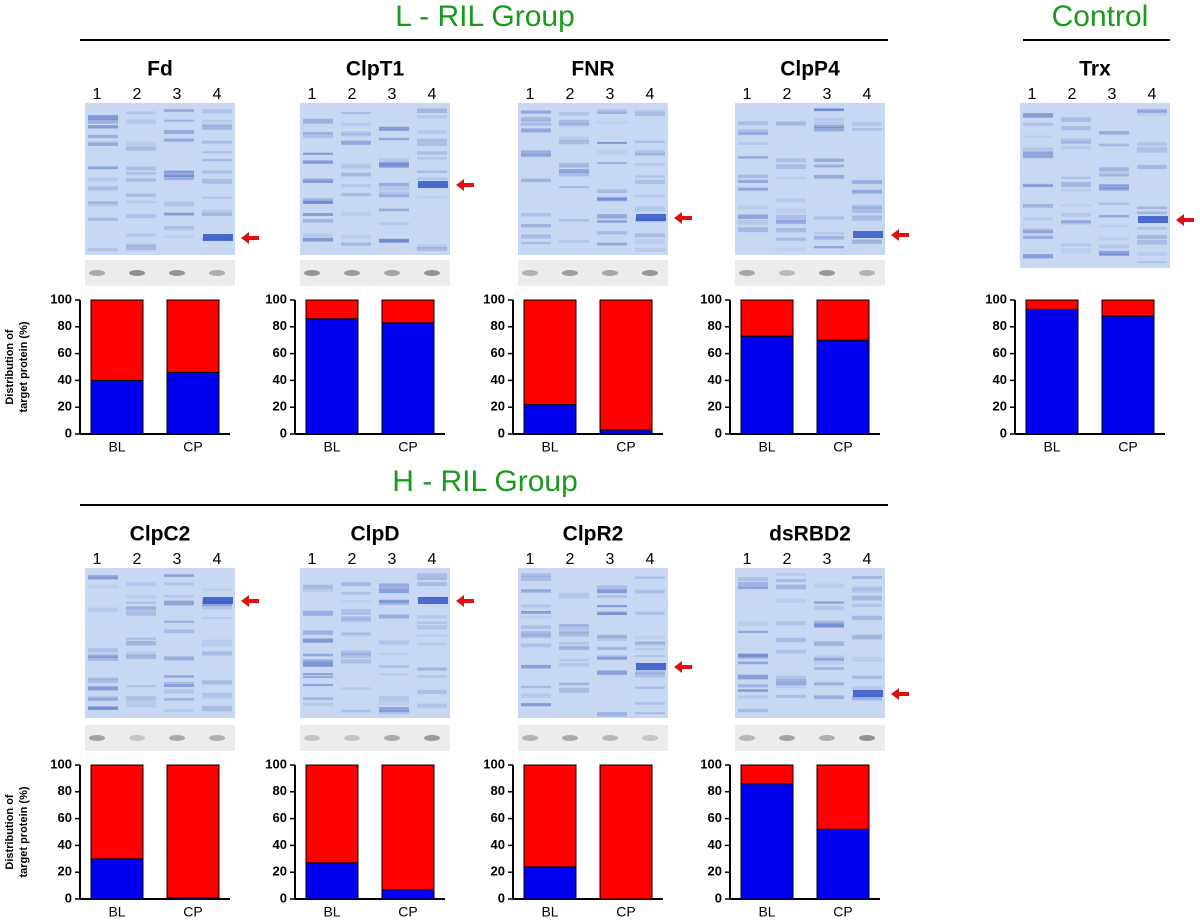 This screenshot has height=920, width=1200. Describe the element at coordinates (160, 738) in the screenshot. I see `western-strip` at that location.